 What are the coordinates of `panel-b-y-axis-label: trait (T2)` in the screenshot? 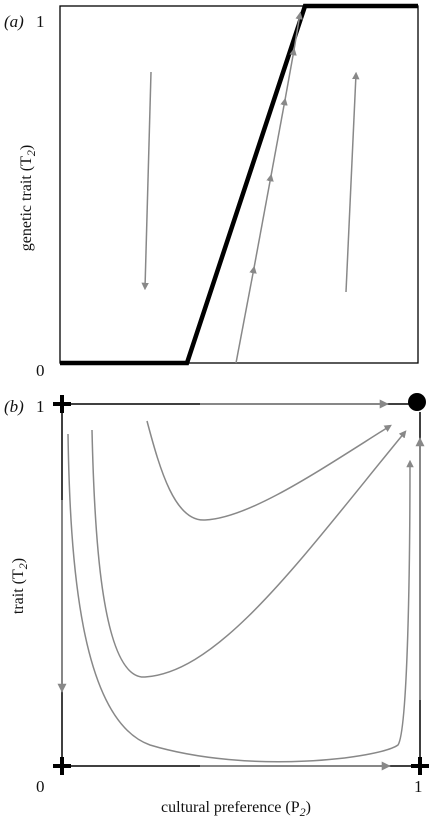 It's located at (20, 586).